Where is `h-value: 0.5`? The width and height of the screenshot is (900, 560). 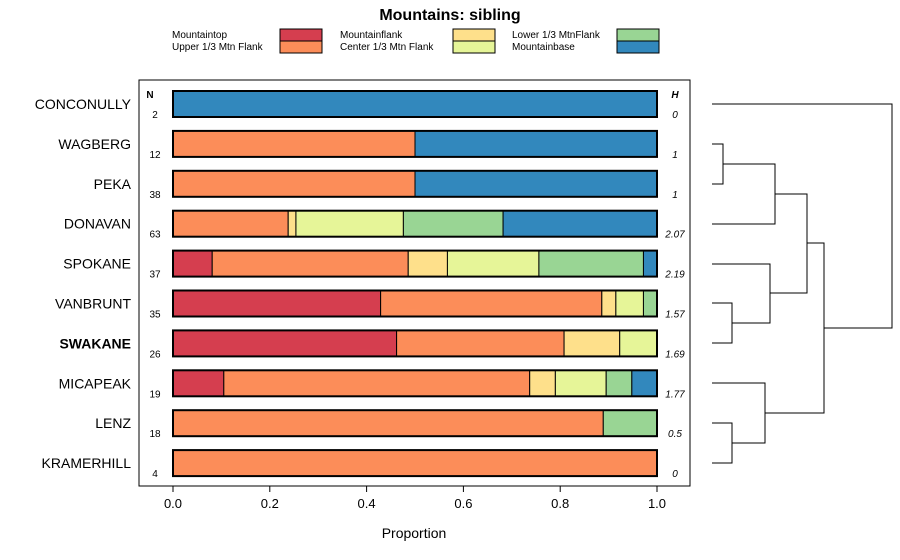 h-value: 0.5 is located at coordinates (675, 434).